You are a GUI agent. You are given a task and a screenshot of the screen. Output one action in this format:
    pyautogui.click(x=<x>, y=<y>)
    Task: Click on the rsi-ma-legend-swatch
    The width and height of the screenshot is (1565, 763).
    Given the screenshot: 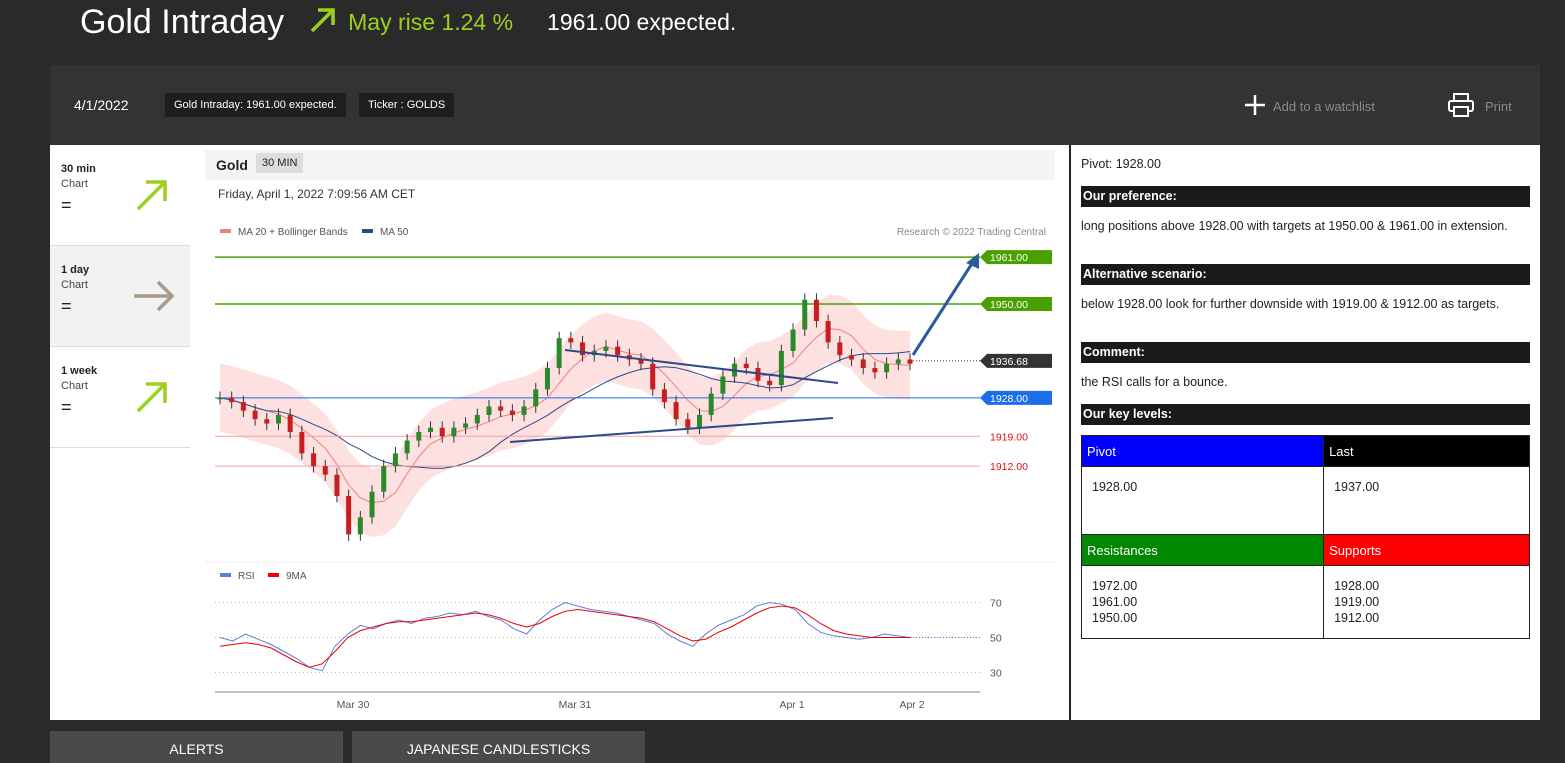 What is the action you would take?
    pyautogui.click(x=273, y=575)
    